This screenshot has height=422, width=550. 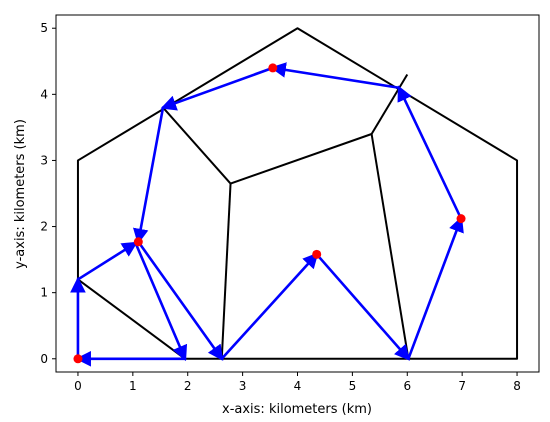 What do you see at coordinates (517, 386) in the screenshot?
I see `x-tick-label: 8` at bounding box center [517, 386].